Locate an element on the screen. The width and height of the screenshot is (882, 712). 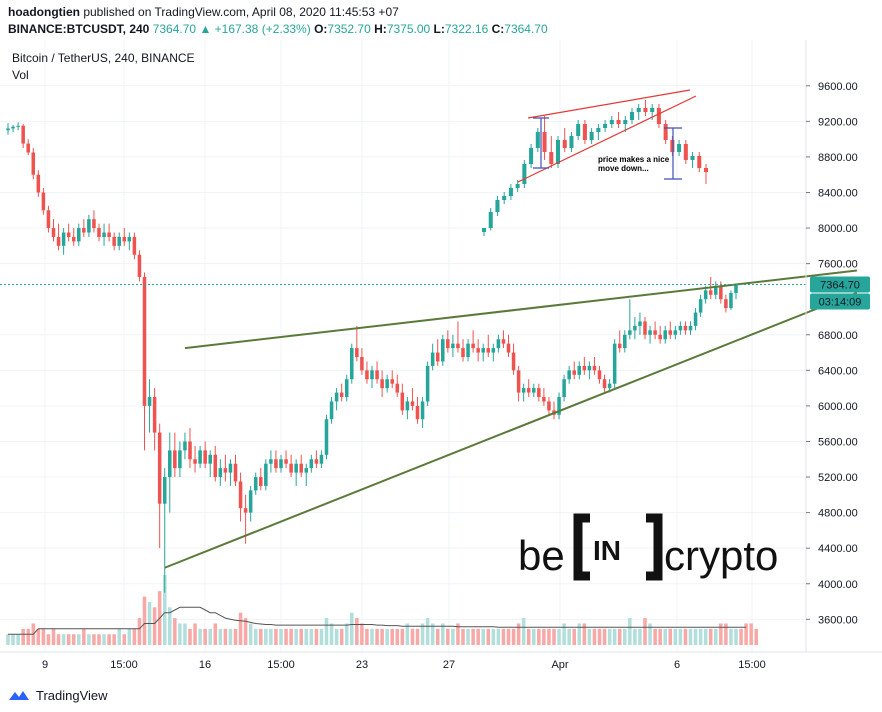
last-price-tag-bg is located at coordinates (840, 284).